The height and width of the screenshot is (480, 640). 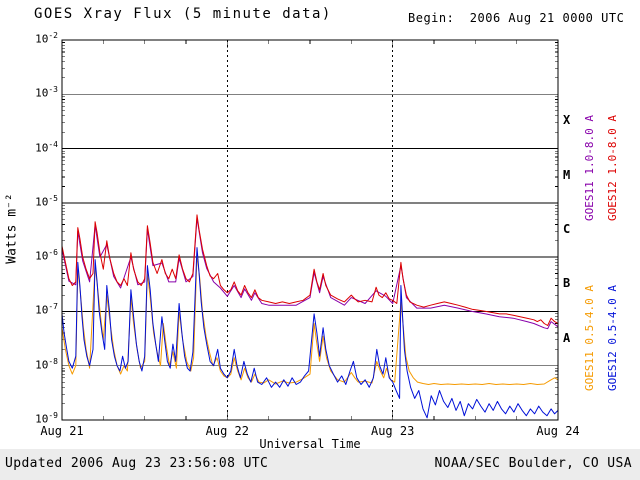 What do you see at coordinates (567, 337) in the screenshot?
I see `flare-class-label-a: A` at bounding box center [567, 337].